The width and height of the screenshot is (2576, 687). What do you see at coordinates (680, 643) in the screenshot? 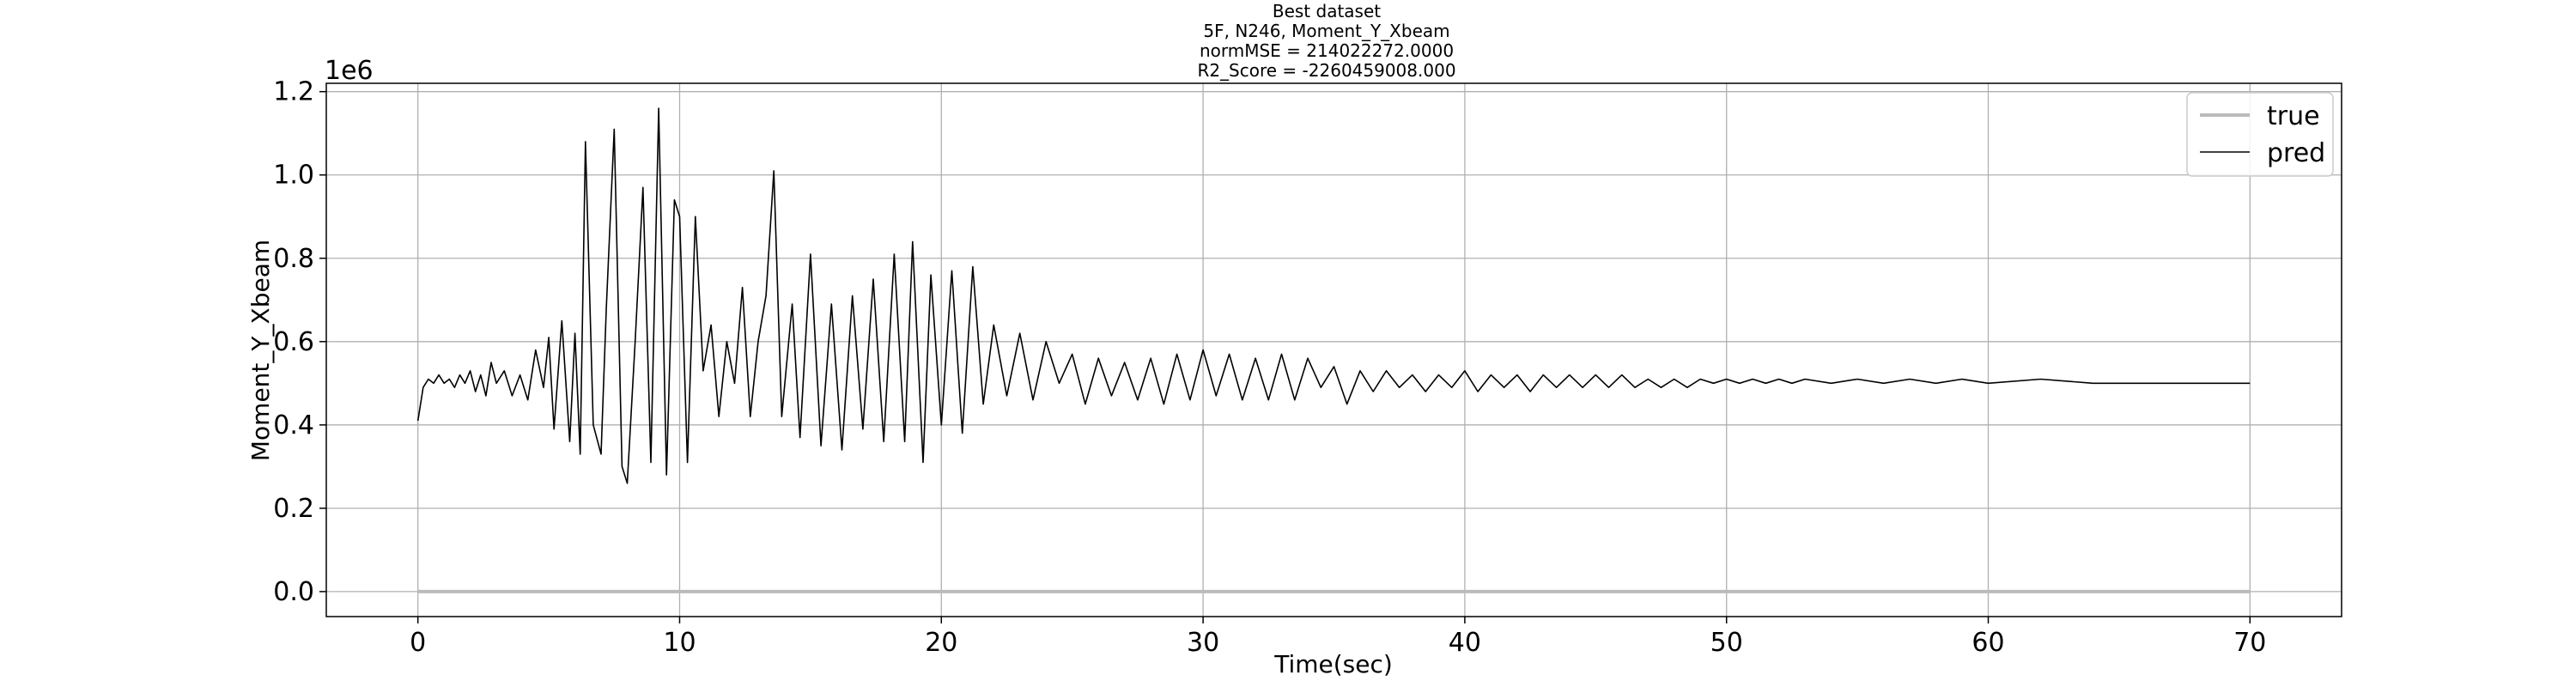
I see `x-tick-label: 10` at bounding box center [680, 643].